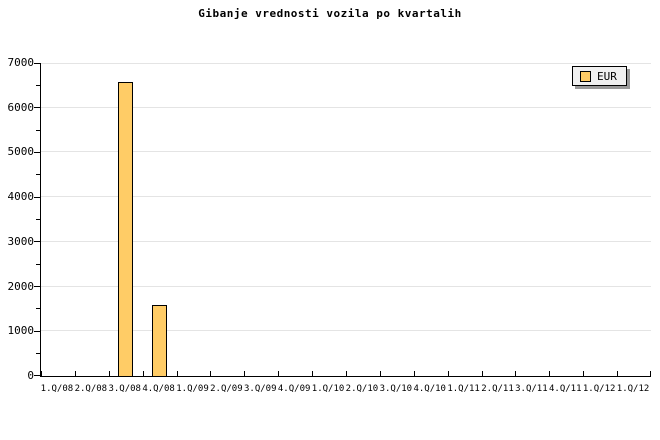 The height and width of the screenshot is (440, 660). I want to click on x-category-label-13: 2.Q/11, so click(497, 389).